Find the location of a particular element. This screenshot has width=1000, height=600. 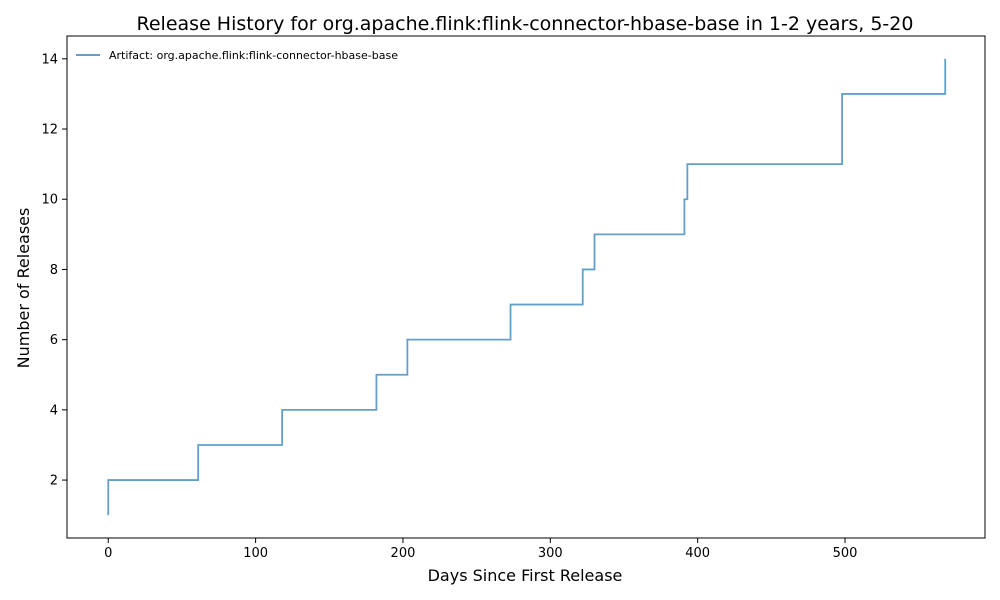

y-tick-label: 2 is located at coordinates (54, 481).